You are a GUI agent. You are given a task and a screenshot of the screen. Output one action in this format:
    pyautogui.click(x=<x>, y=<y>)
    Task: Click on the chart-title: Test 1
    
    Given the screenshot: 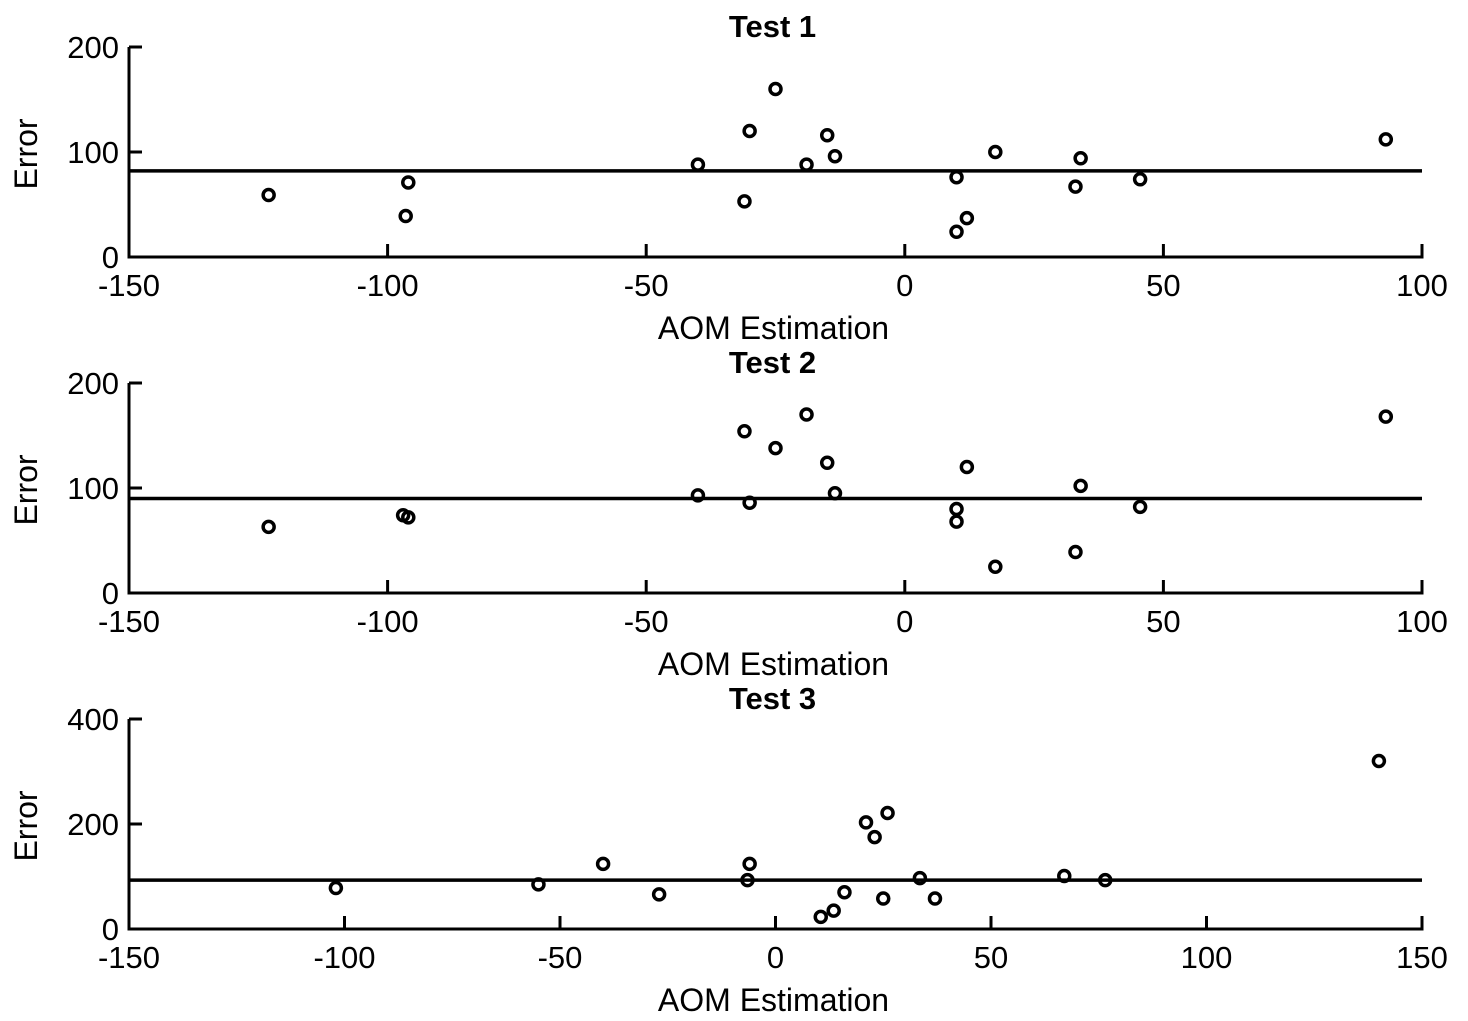 What is the action you would take?
    pyautogui.click(x=772, y=26)
    